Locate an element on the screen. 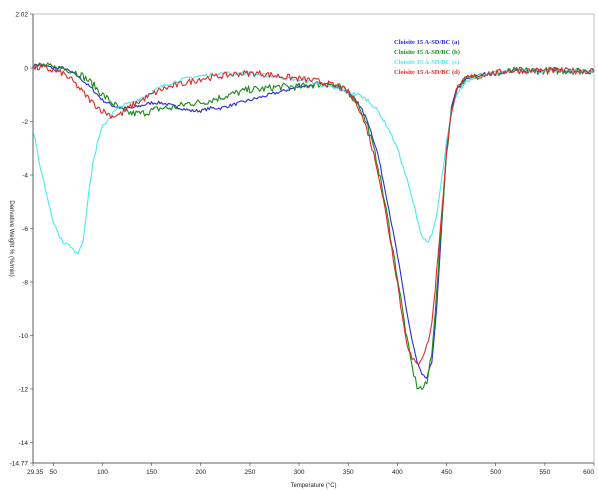 Image resolution: width=598 pixels, height=491 pixels. y-tick-label: 2.02 is located at coordinates (21, 15).